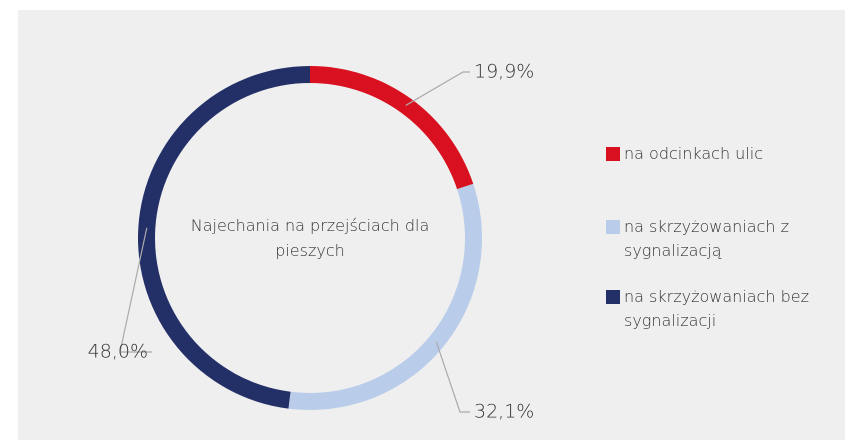  Describe the element at coordinates (716, 308) in the screenshot. I see `legend-label: na skrzyżowaniach bez sygnalizacji` at that location.